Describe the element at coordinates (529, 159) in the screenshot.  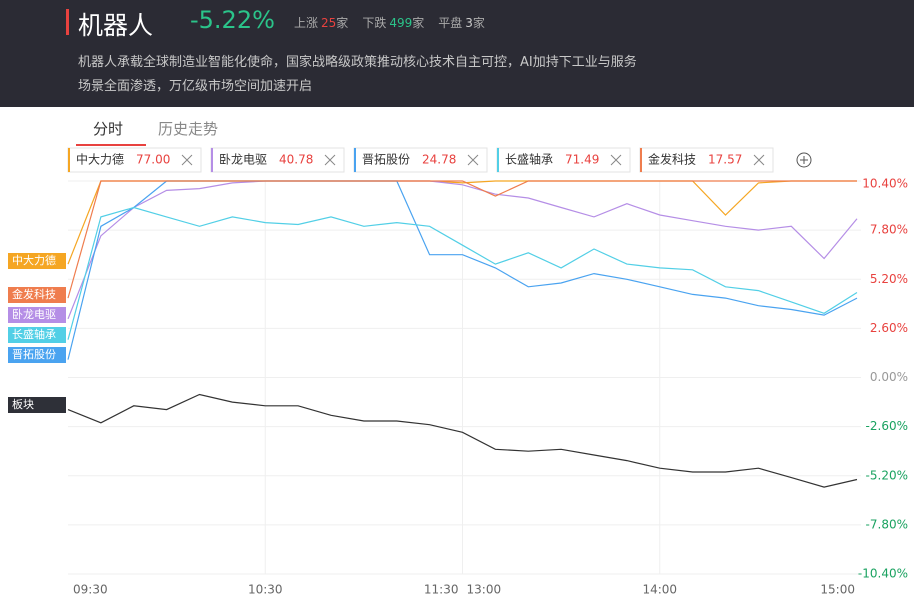
I see `chip-name: 长盛轴承` at that location.